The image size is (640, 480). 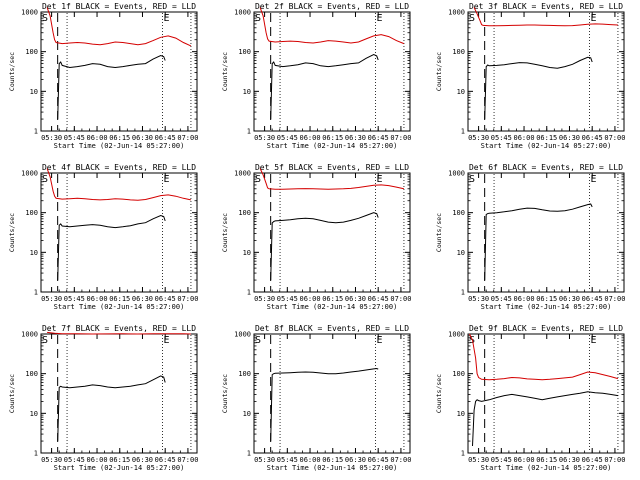 What do you see at coordinates (546, 328) in the screenshot?
I see `chart-title: Det 9f BLACK = Events, RED = LLD` at bounding box center [546, 328].